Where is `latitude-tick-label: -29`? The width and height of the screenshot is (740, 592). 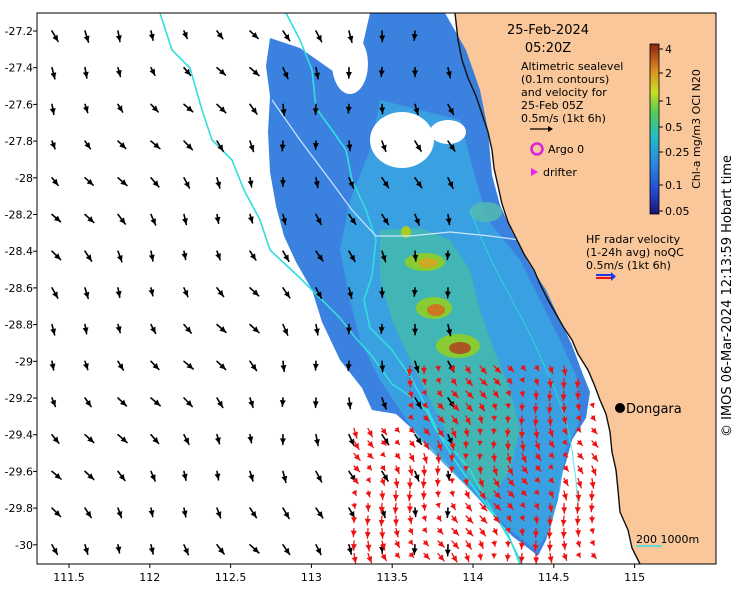 latitude-tick-label: -29 is located at coordinates (24, 361).